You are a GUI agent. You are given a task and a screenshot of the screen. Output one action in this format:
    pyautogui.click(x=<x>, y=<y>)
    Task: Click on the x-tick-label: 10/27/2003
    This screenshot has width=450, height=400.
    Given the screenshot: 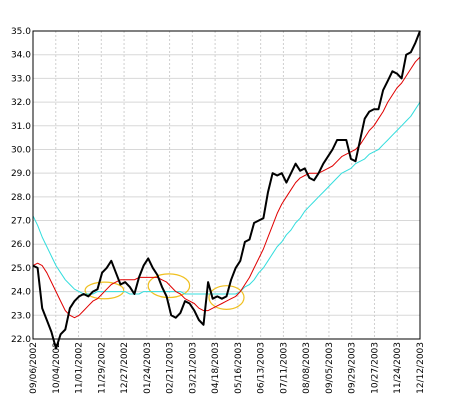 What is the action you would take?
    pyautogui.click(x=375, y=368)
    